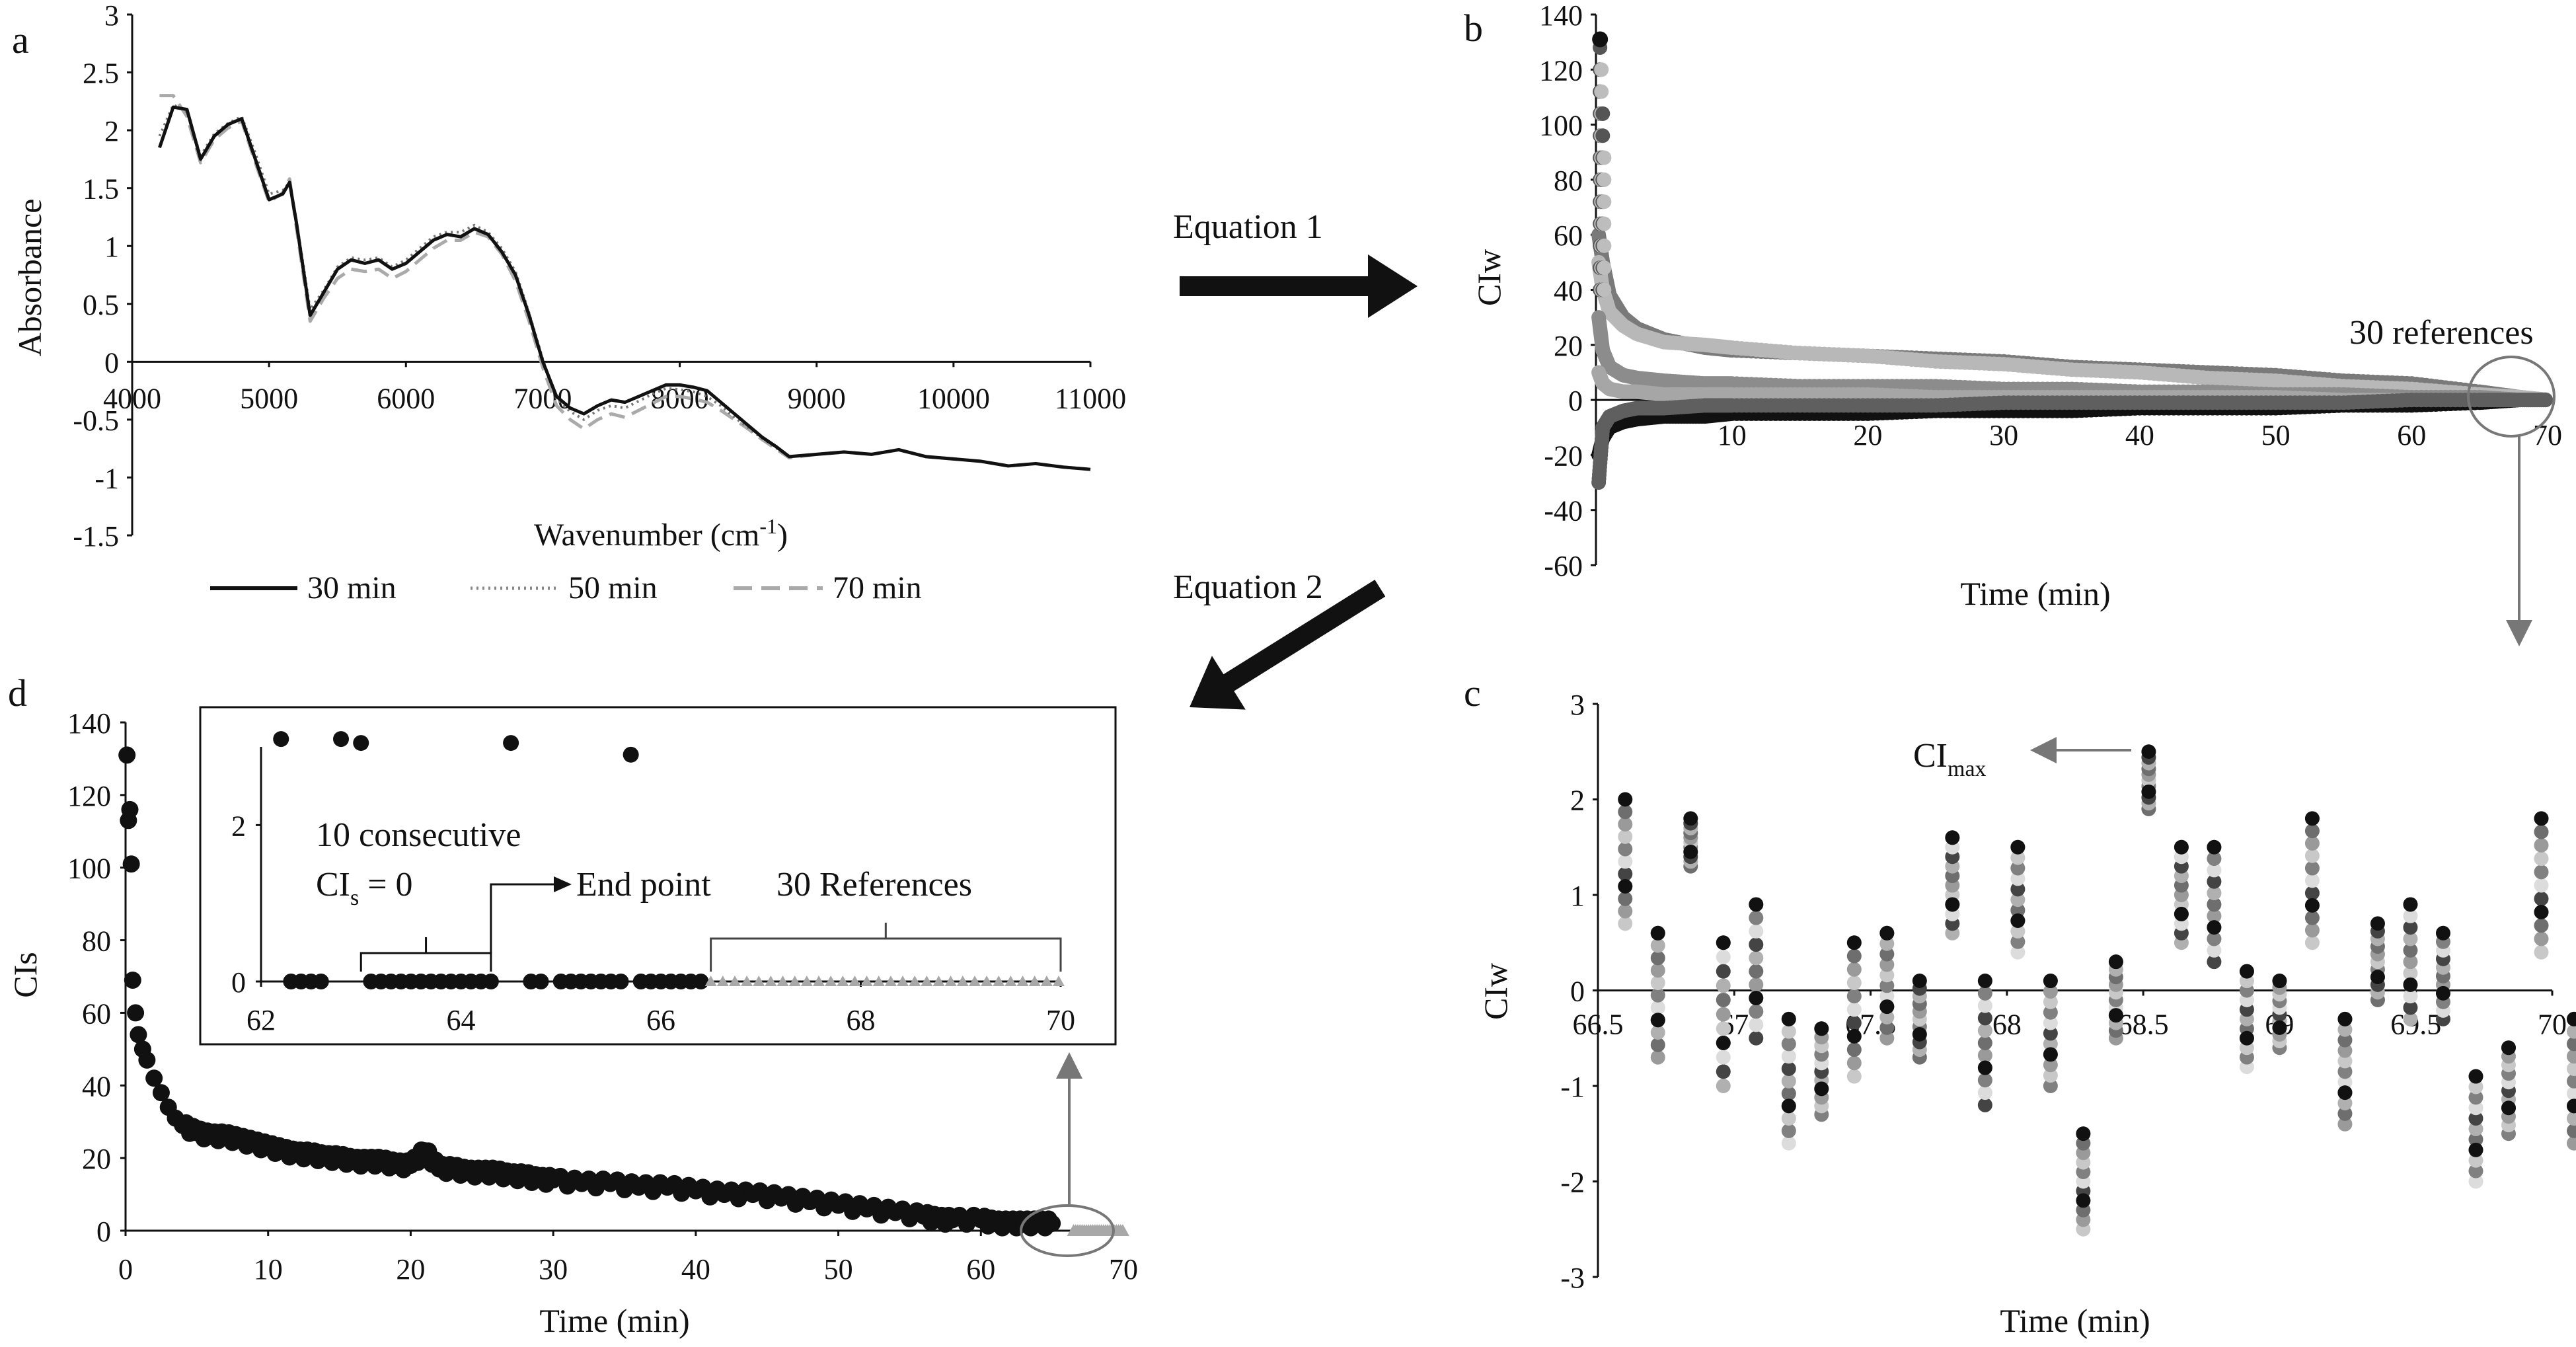 This screenshot has width=2576, height=1347. Describe the element at coordinates (1248, 227) in the screenshot. I see `equation-1-label: Equation 1` at that location.